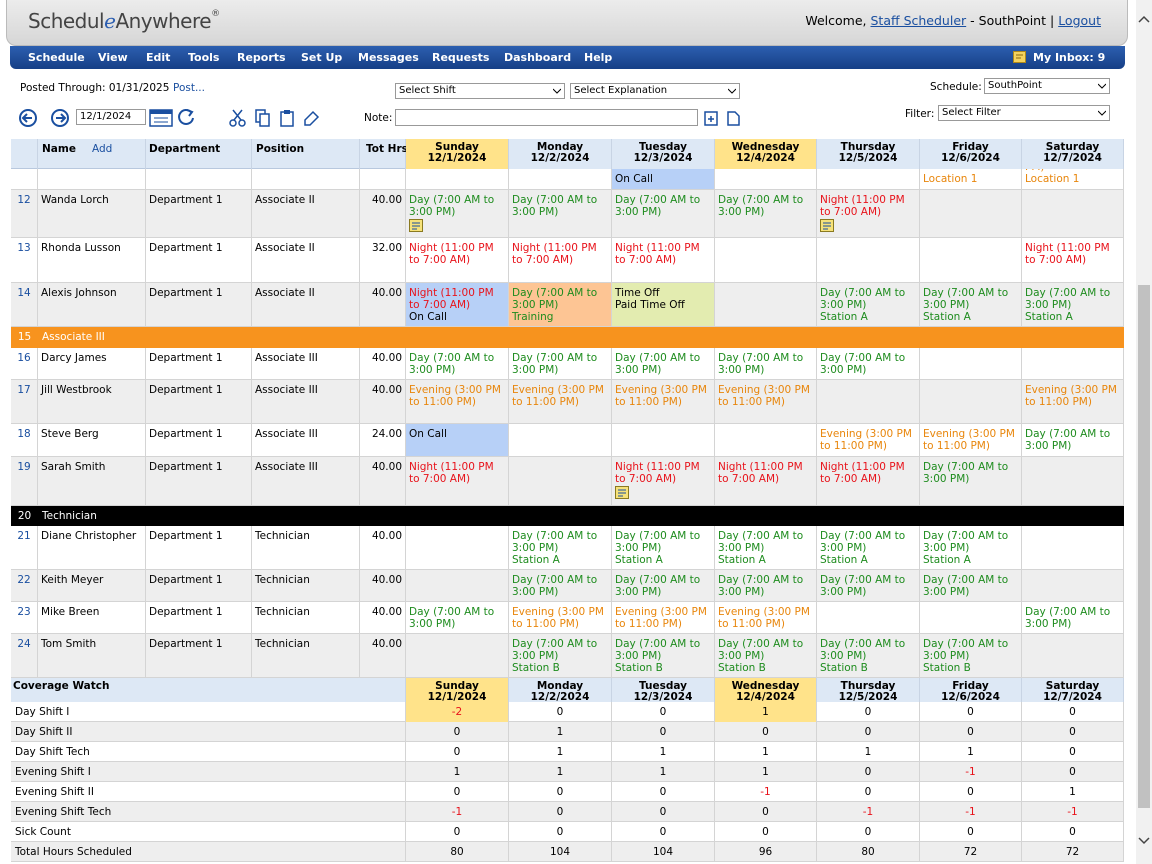 This screenshot has height=864, width=1152. I want to click on coverage-value: -1, so click(971, 772).